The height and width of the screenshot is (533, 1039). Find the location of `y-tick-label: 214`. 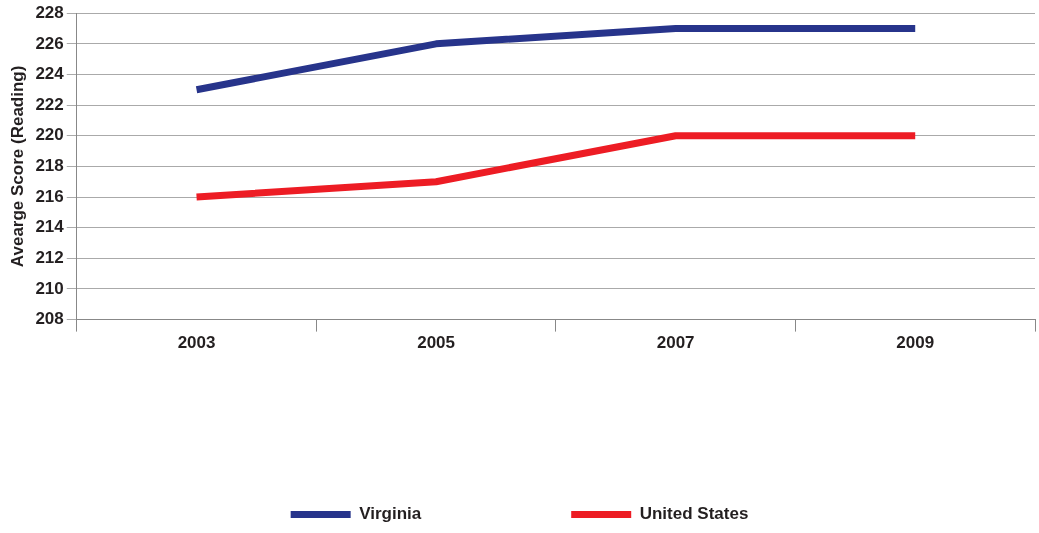

y-tick-label: 214 is located at coordinates (50, 227).